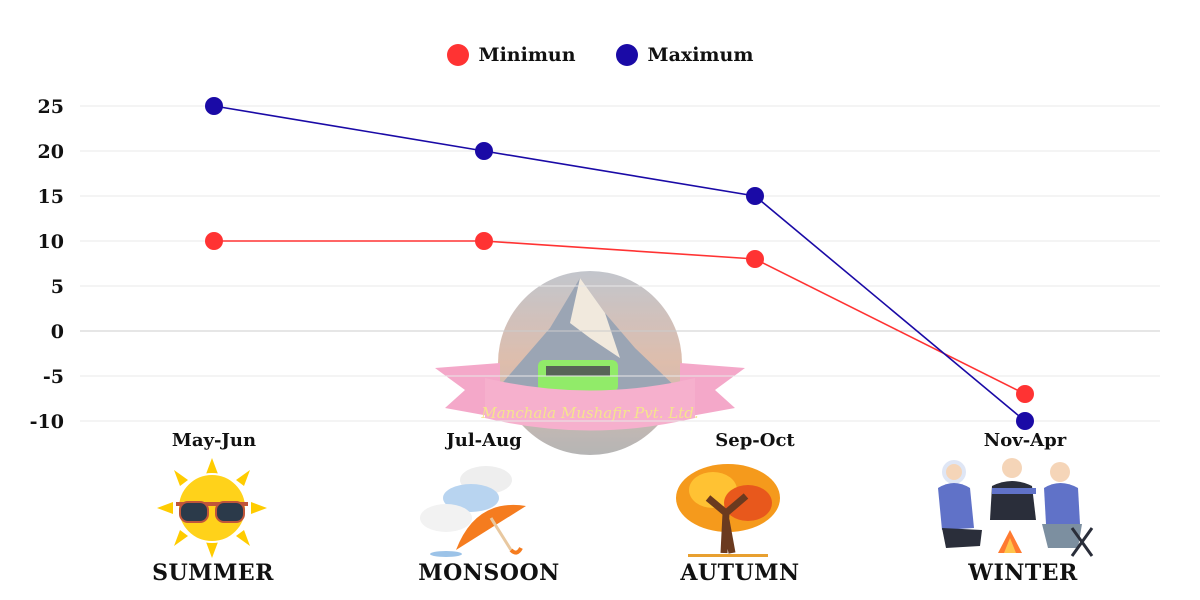 This screenshot has height=600, width=1200. What do you see at coordinates (214, 440) in the screenshot?
I see `svg-text: May-Jun` at bounding box center [214, 440].